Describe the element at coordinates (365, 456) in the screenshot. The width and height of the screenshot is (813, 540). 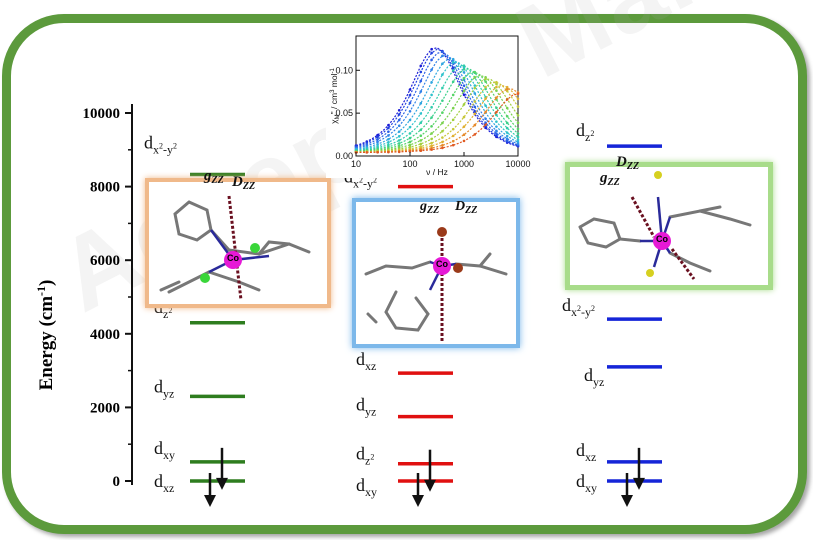
I see `complex2-orbital-label: dz2` at that location.